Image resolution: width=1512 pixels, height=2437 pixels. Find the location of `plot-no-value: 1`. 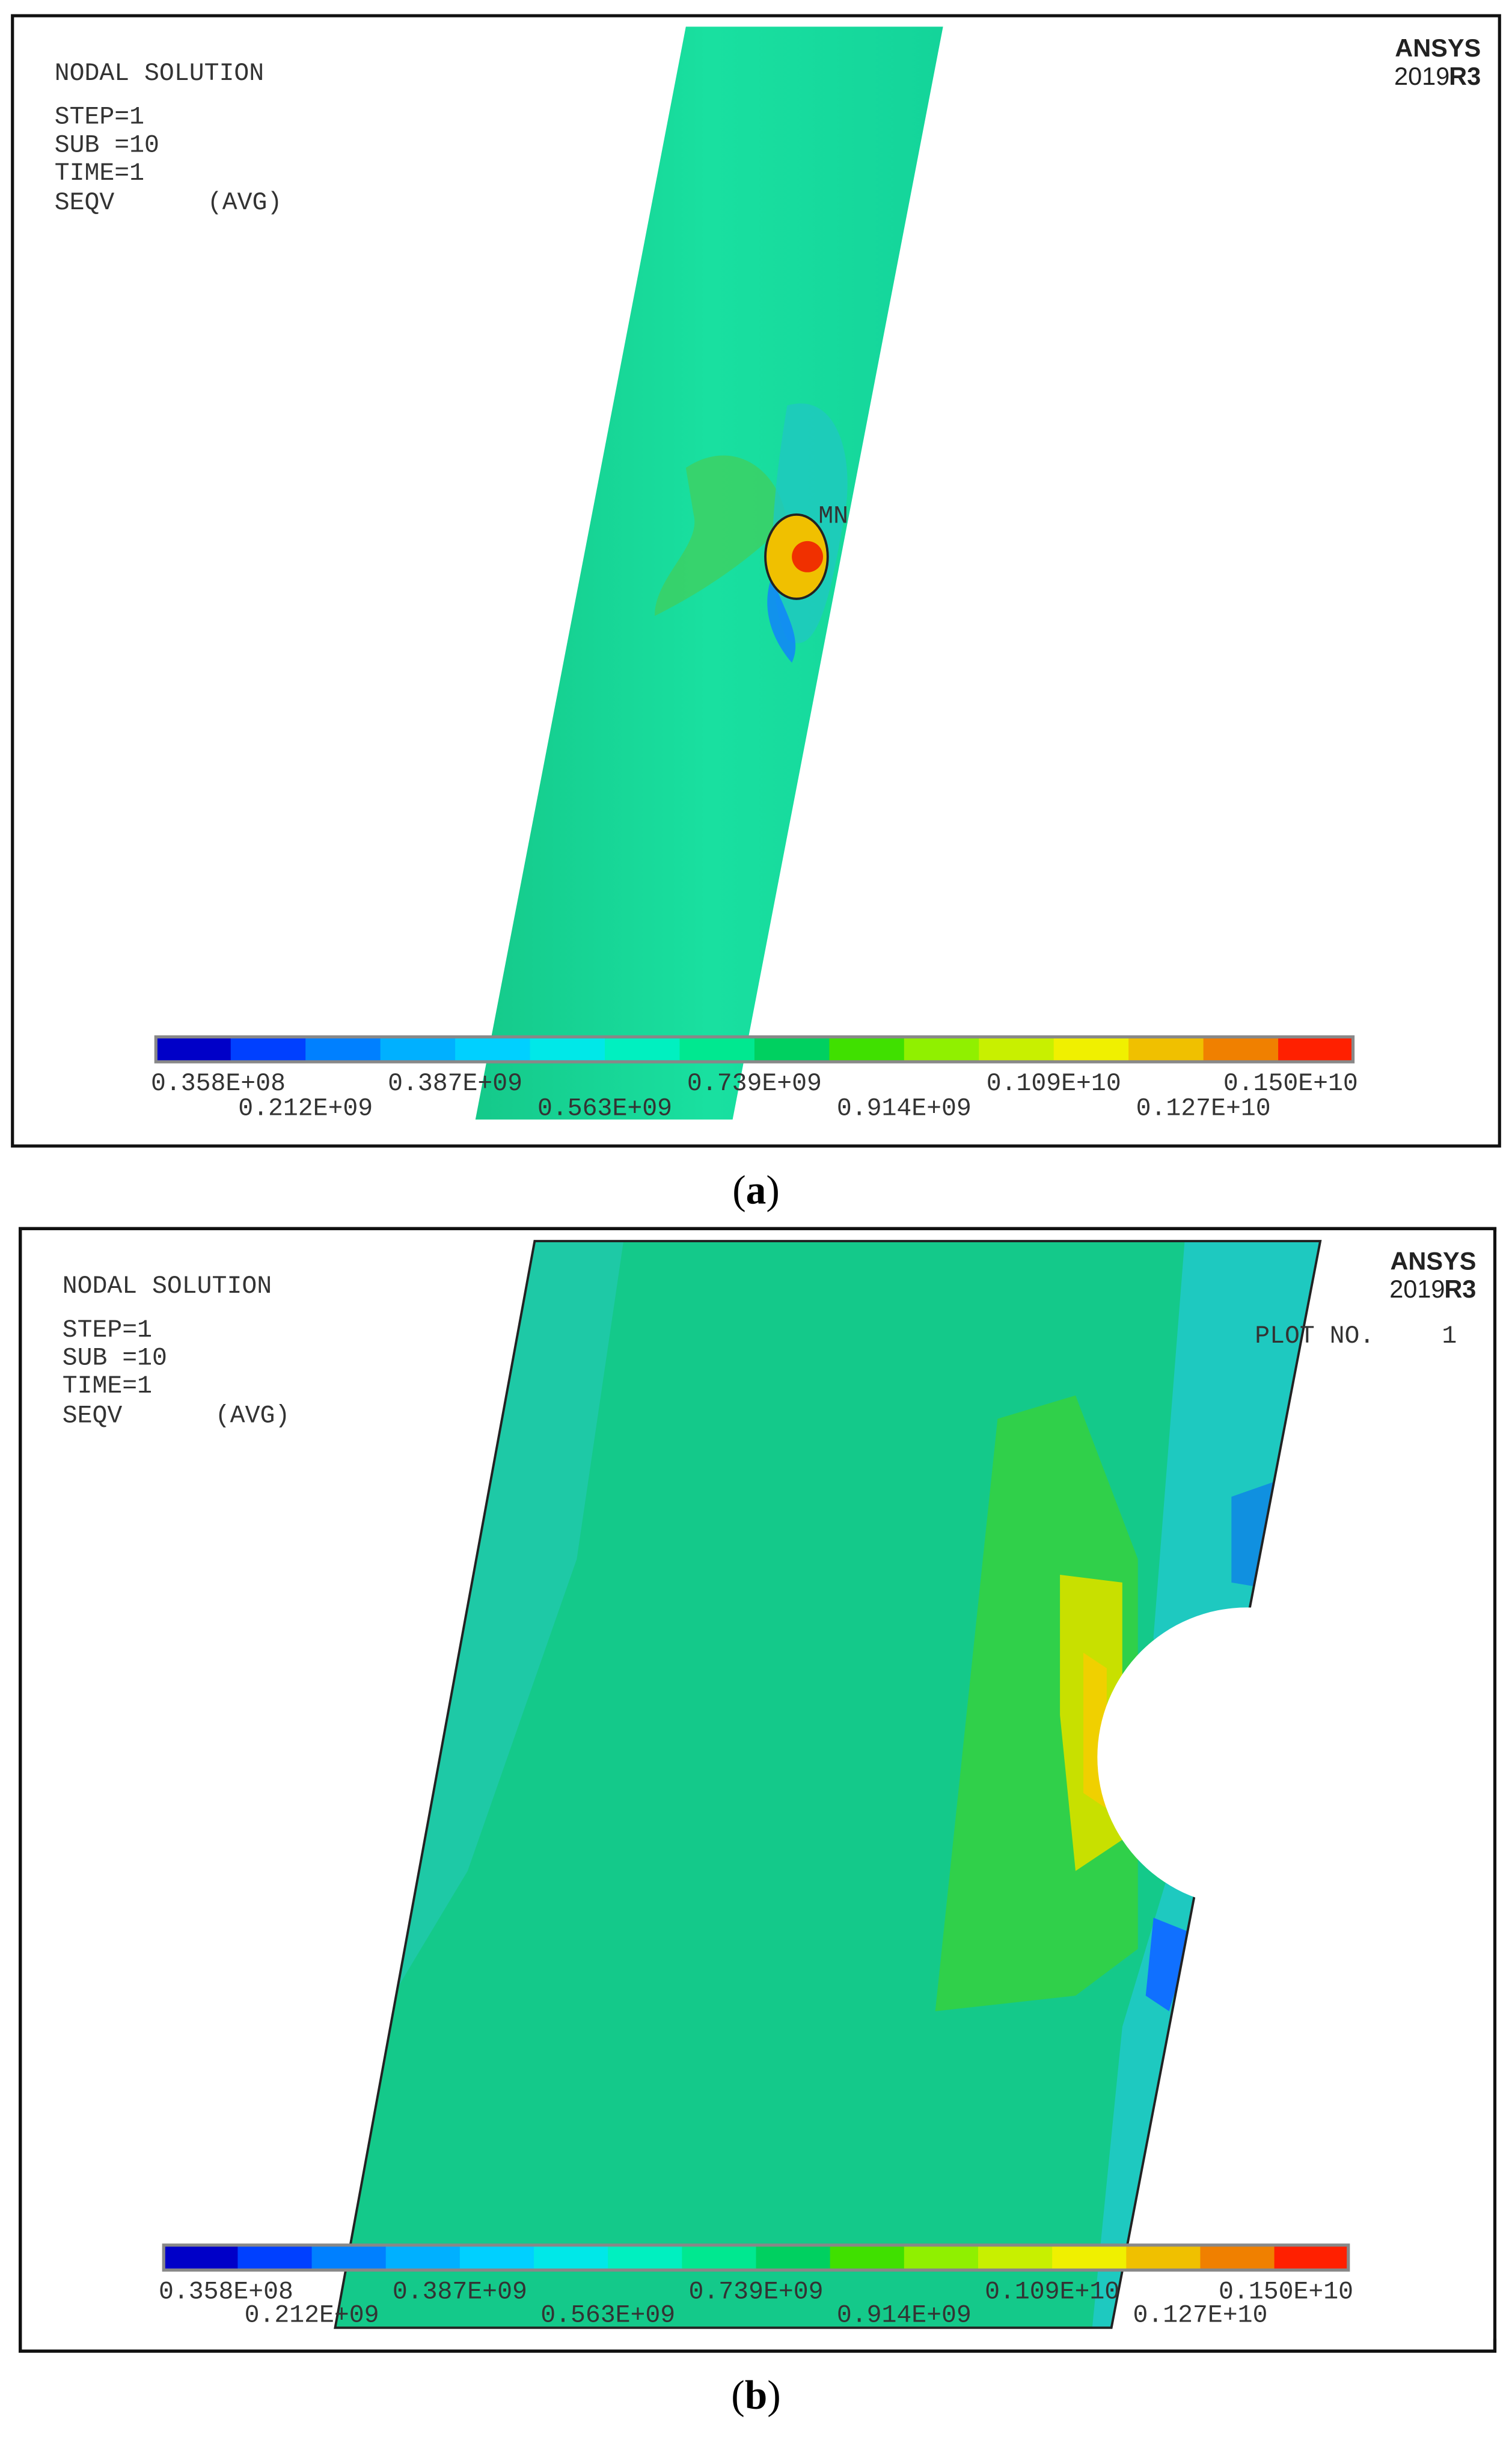

plot-no-value: 1 is located at coordinates (1449, 1336).